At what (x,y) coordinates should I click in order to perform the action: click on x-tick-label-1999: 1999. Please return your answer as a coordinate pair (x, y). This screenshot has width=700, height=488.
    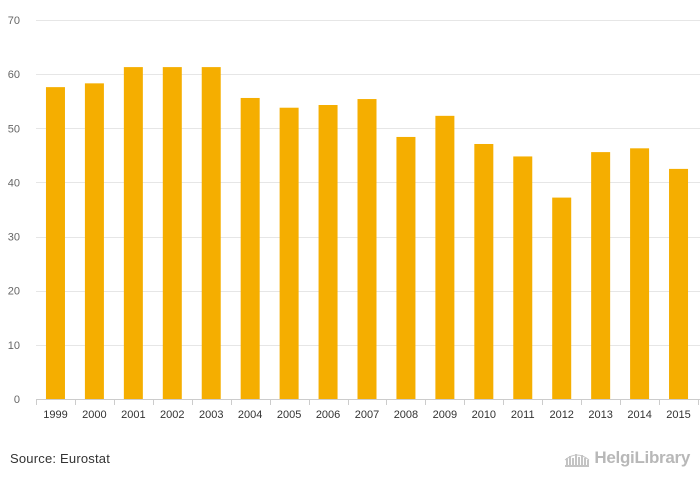
    Looking at the image, I should click on (55, 415).